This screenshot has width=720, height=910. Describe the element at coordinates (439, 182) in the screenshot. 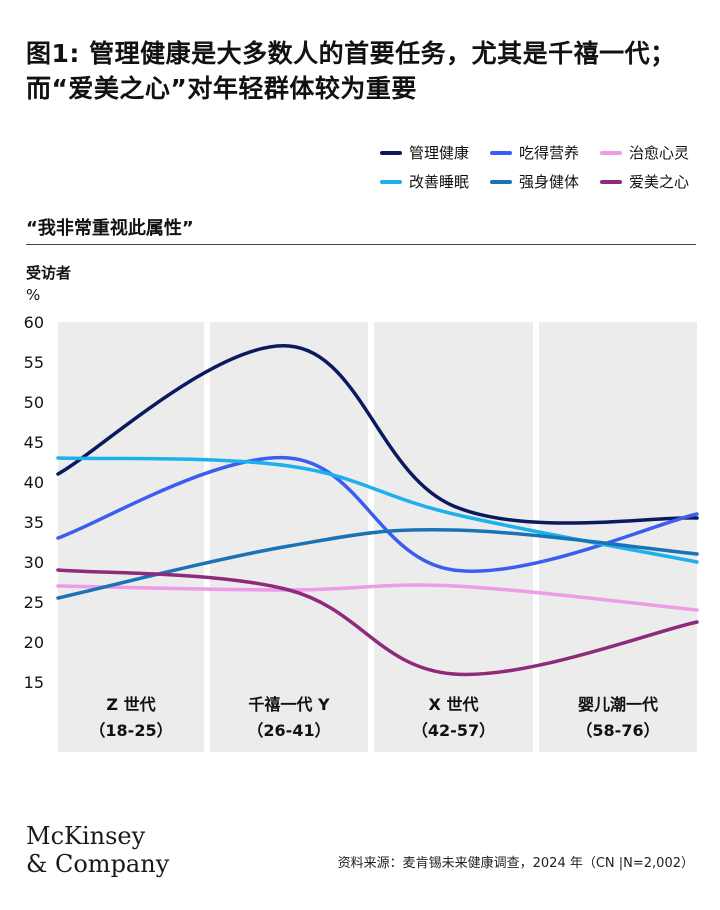

I see `legend-label: 改善睡眠` at that location.